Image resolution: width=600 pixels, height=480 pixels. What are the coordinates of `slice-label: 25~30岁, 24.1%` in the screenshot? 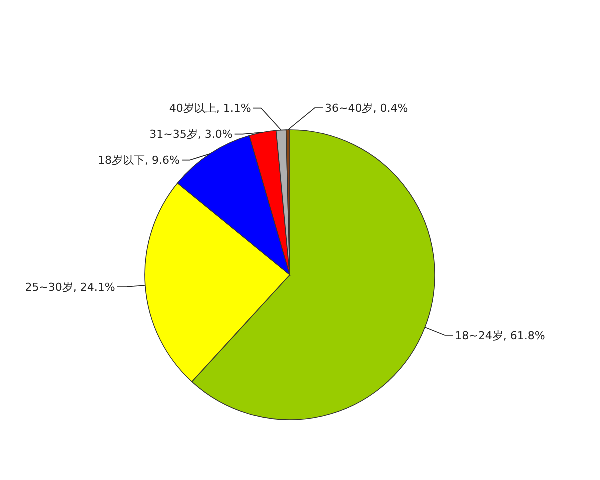 It's located at (70, 287).